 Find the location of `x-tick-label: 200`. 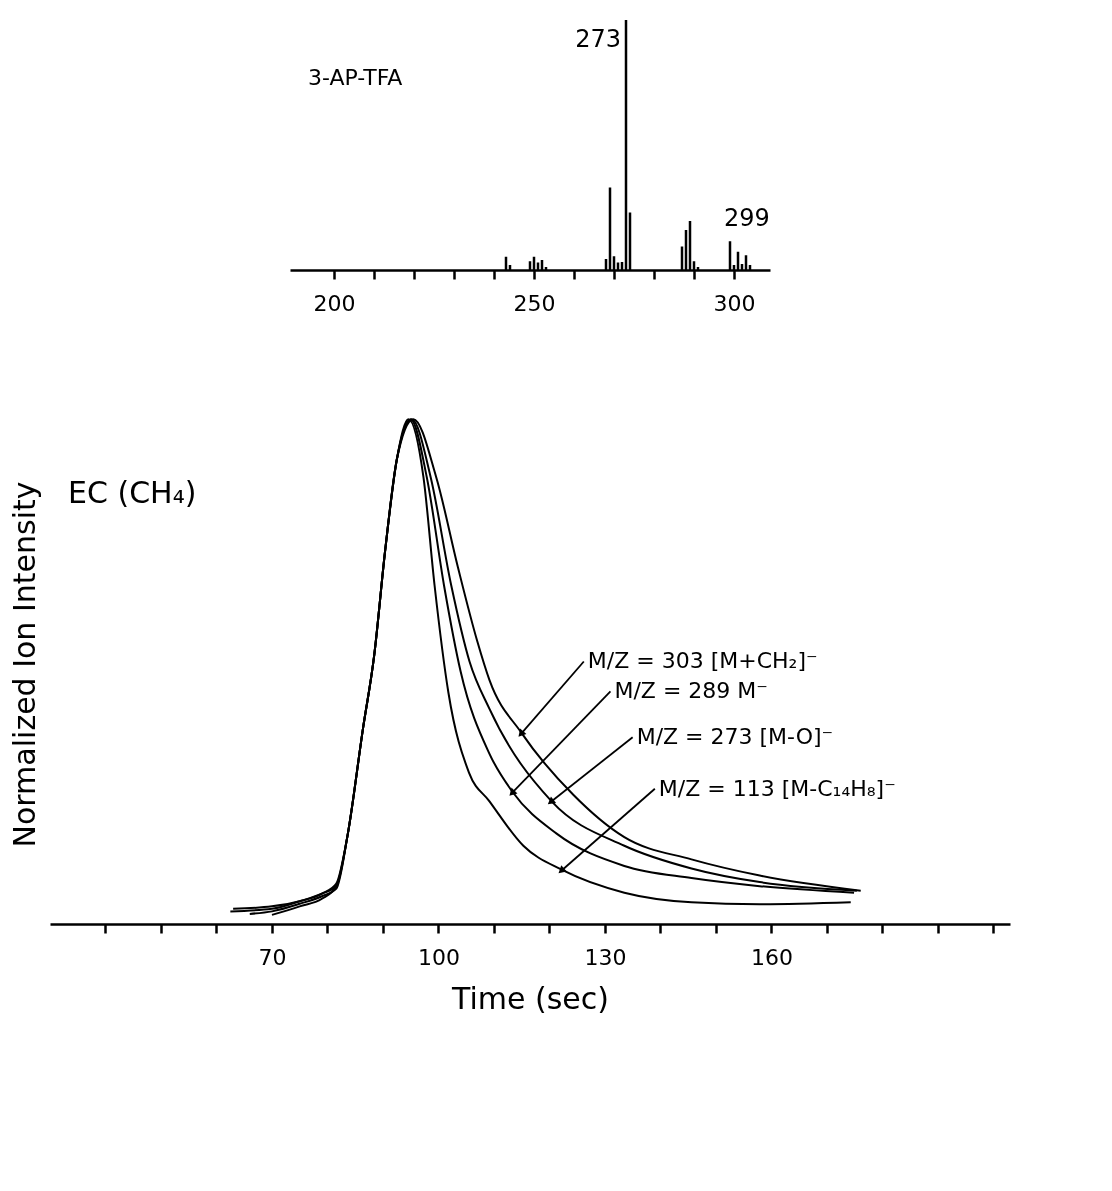

x-tick-label: 200 is located at coordinates (334, 303).